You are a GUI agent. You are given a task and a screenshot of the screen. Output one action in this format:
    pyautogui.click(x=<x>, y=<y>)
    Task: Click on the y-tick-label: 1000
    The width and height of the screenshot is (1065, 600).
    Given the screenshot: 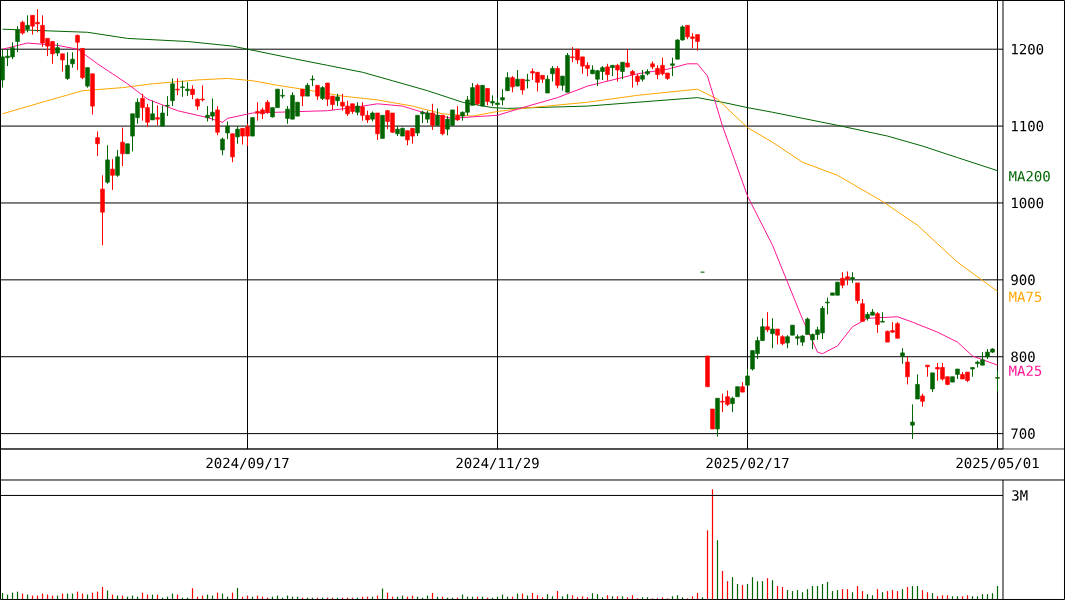 What is the action you would take?
    pyautogui.click(x=1028, y=203)
    